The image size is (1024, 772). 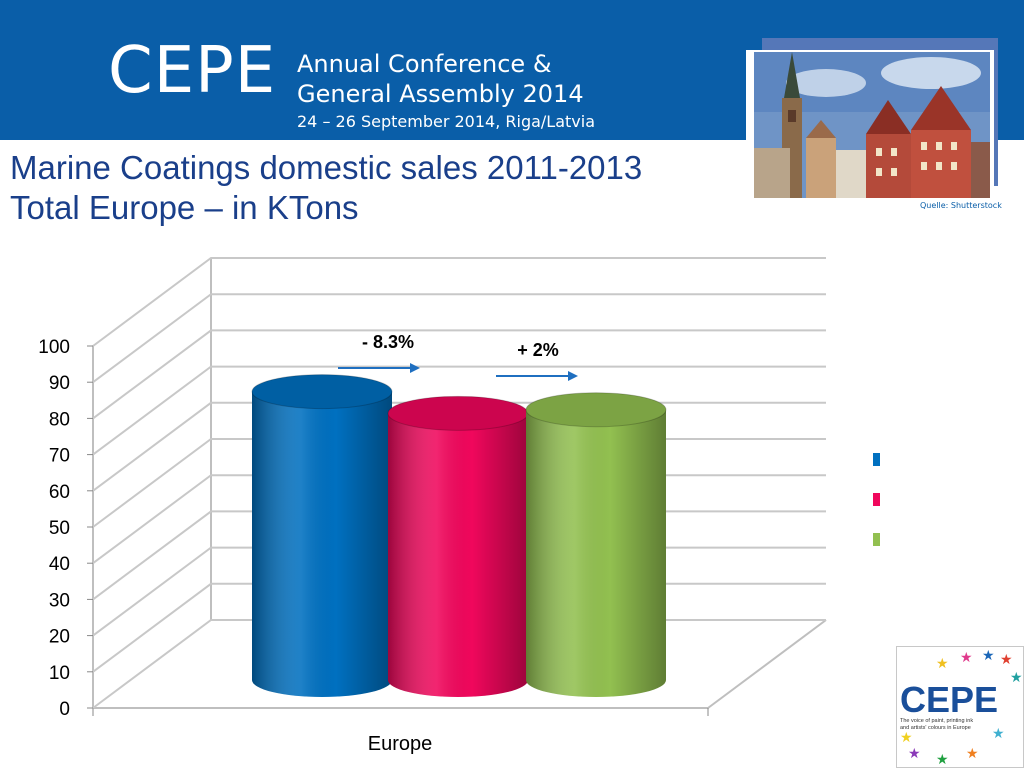 What do you see at coordinates (935, 728) in the screenshot?
I see `svg-text: and artists' colours in Europe` at bounding box center [935, 728].